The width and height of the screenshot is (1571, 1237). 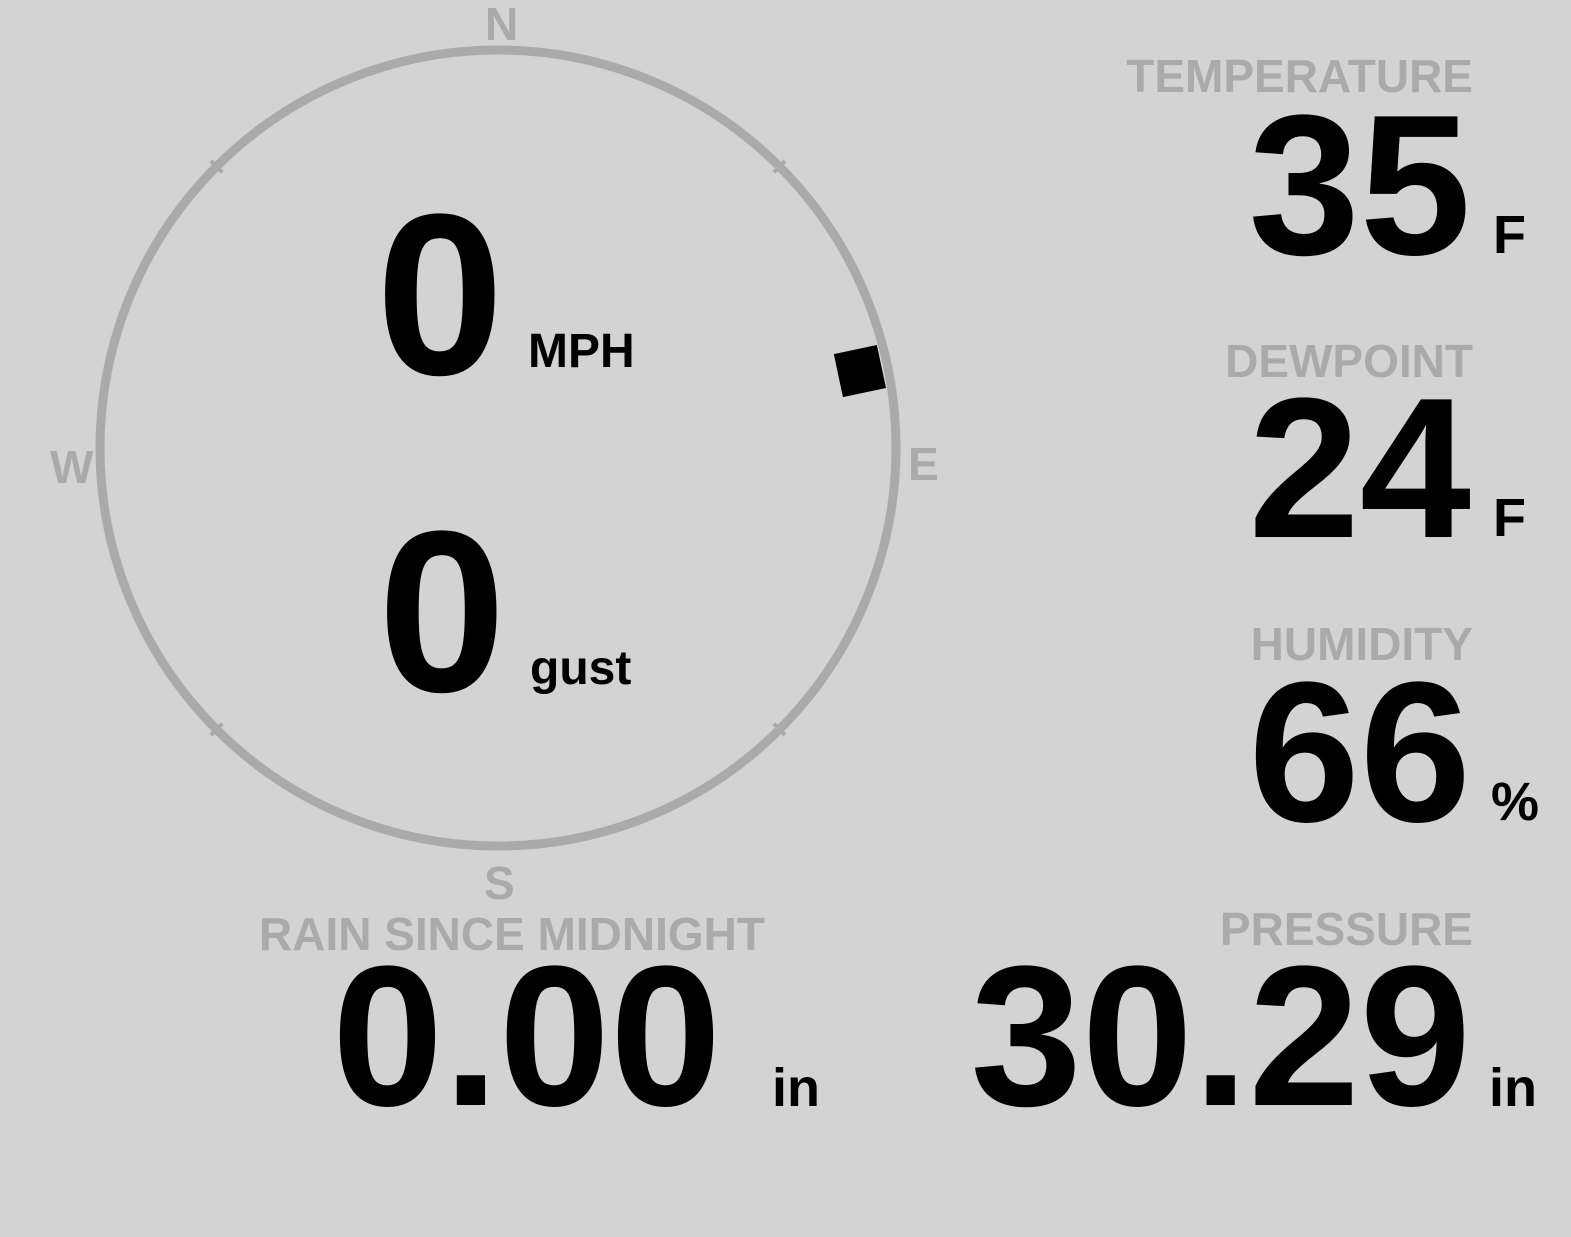 I want to click on wind-gust-value: 0, so click(x=442, y=611).